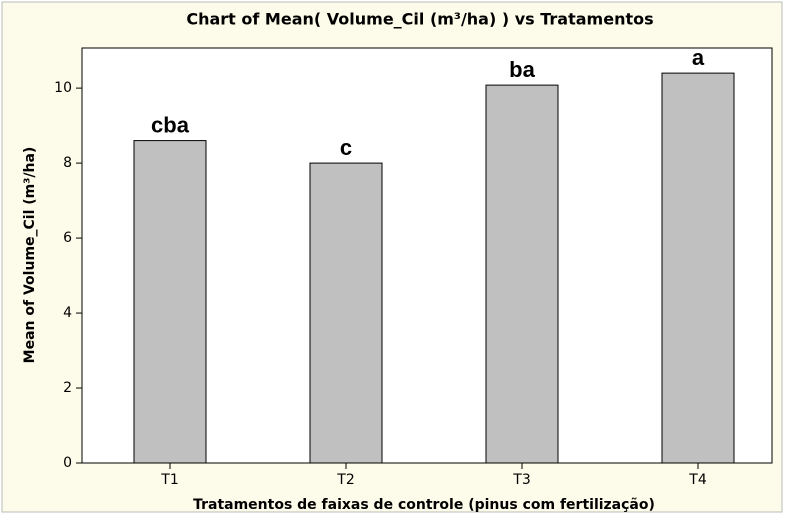  I want to click on bar-annotation: a, so click(698, 57).